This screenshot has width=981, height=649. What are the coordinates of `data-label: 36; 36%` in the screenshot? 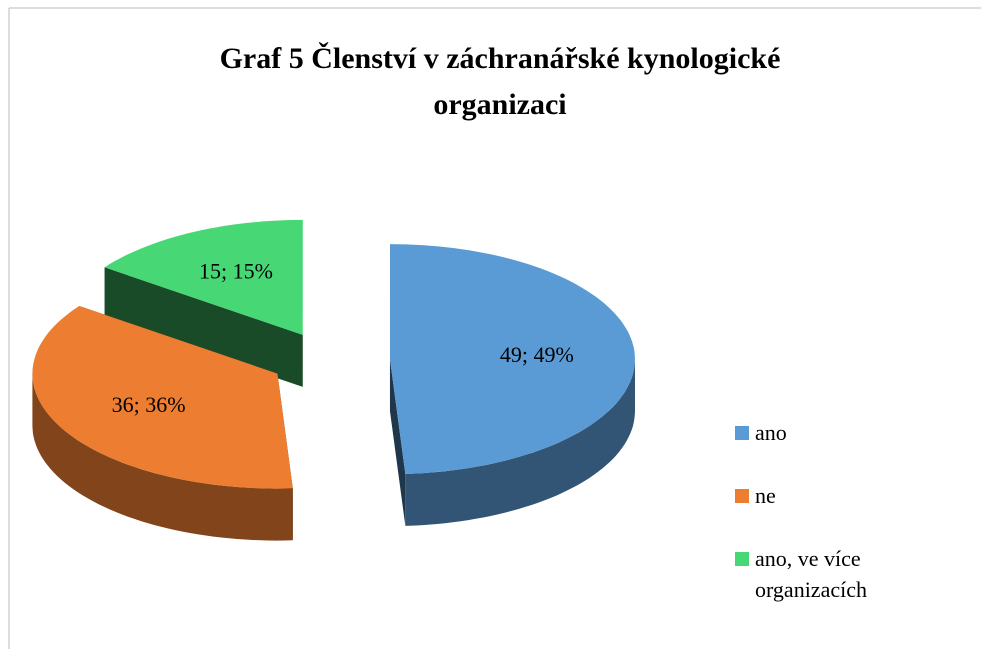 It's located at (149, 404).